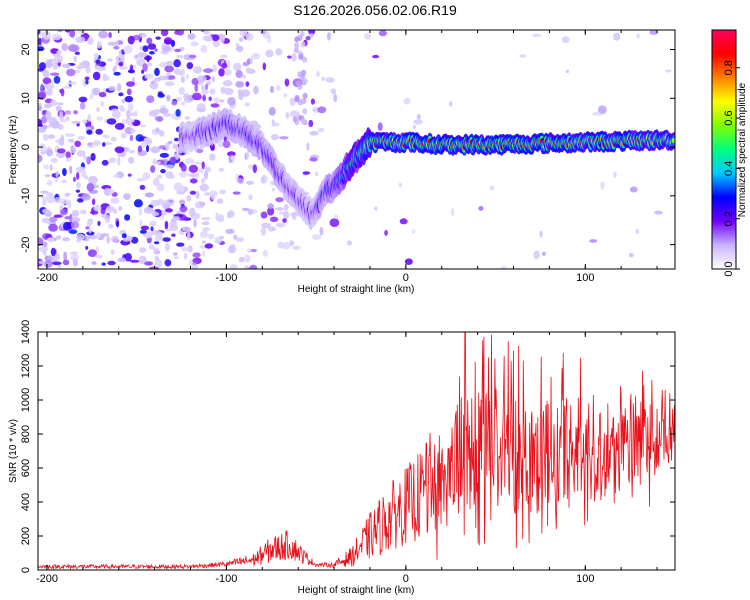 The width and height of the screenshot is (750, 600). What do you see at coordinates (26, 196) in the screenshot?
I see `spectrogram-ytick-label: -10` at bounding box center [26, 196].